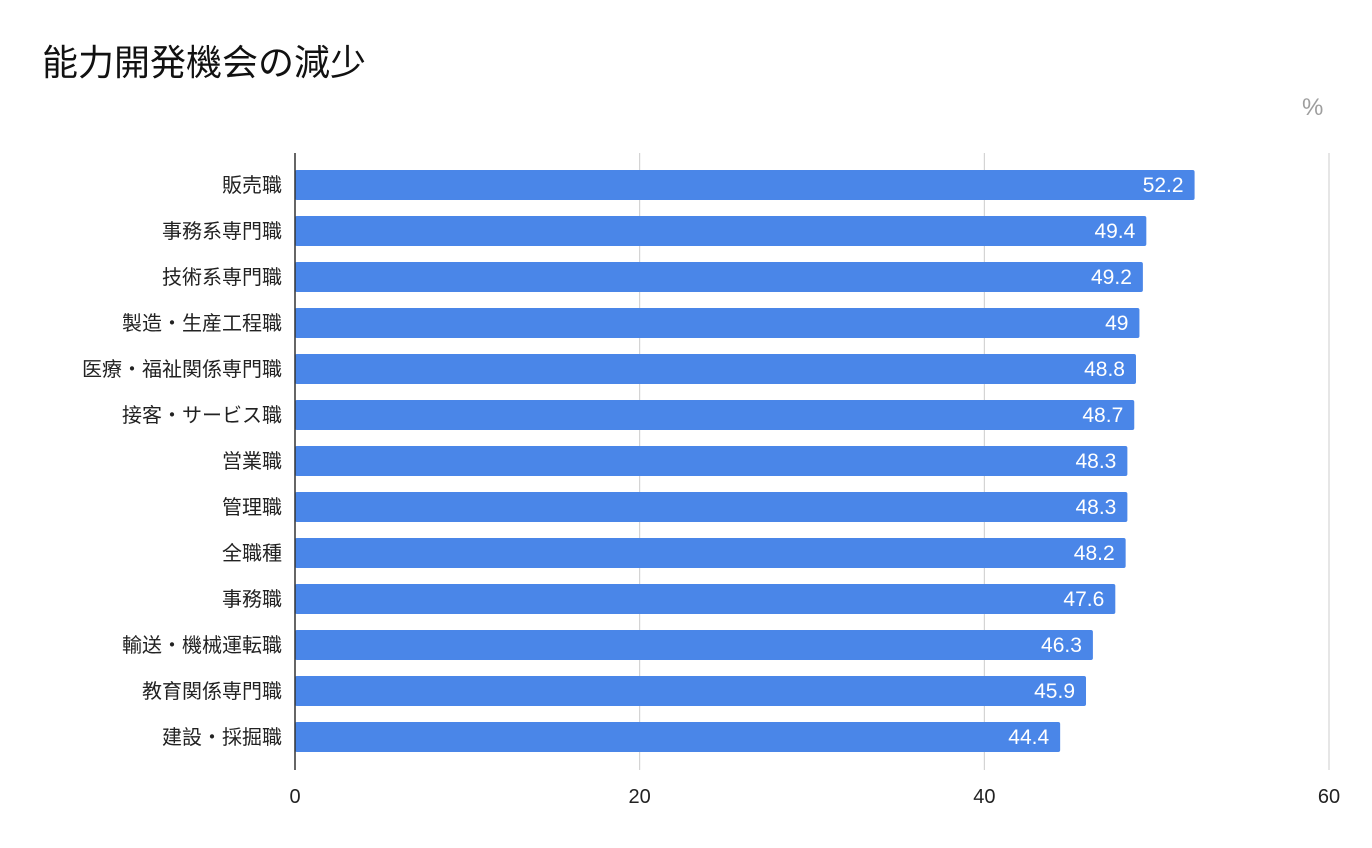 The width and height of the screenshot is (1372, 848). Describe the element at coordinates (1083, 599) in the screenshot. I see `value-label-9: 47.6` at that location.